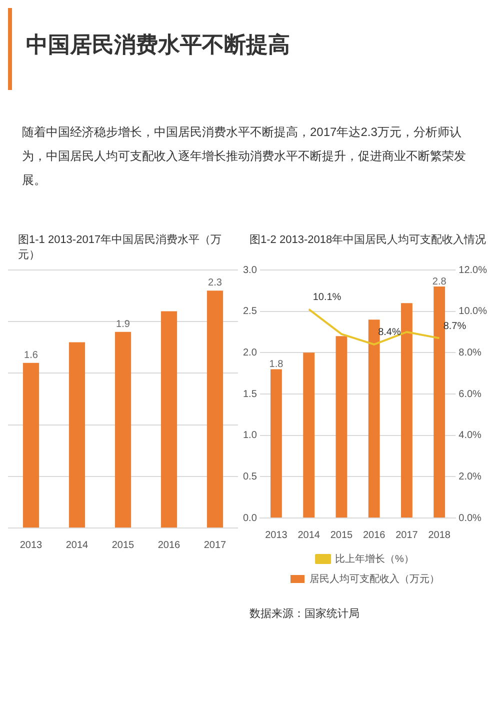  What do you see at coordinates (123, 324) in the screenshot?
I see `data-label: 1.9` at bounding box center [123, 324].